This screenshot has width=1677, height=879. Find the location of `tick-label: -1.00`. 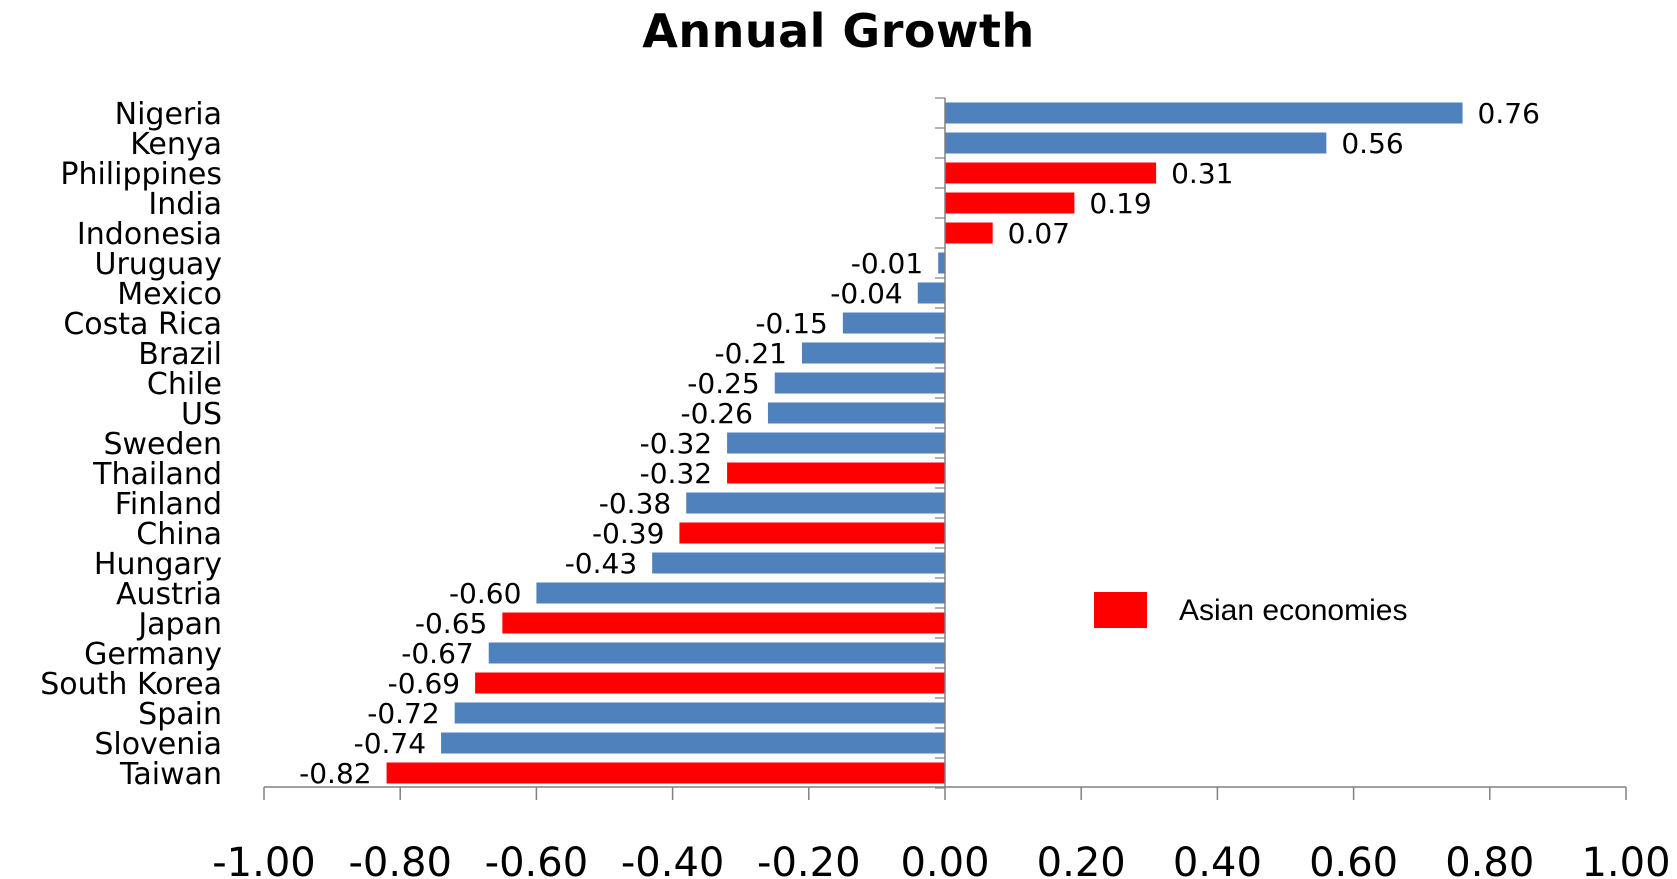

tick-label: -1.00 is located at coordinates (264, 859).